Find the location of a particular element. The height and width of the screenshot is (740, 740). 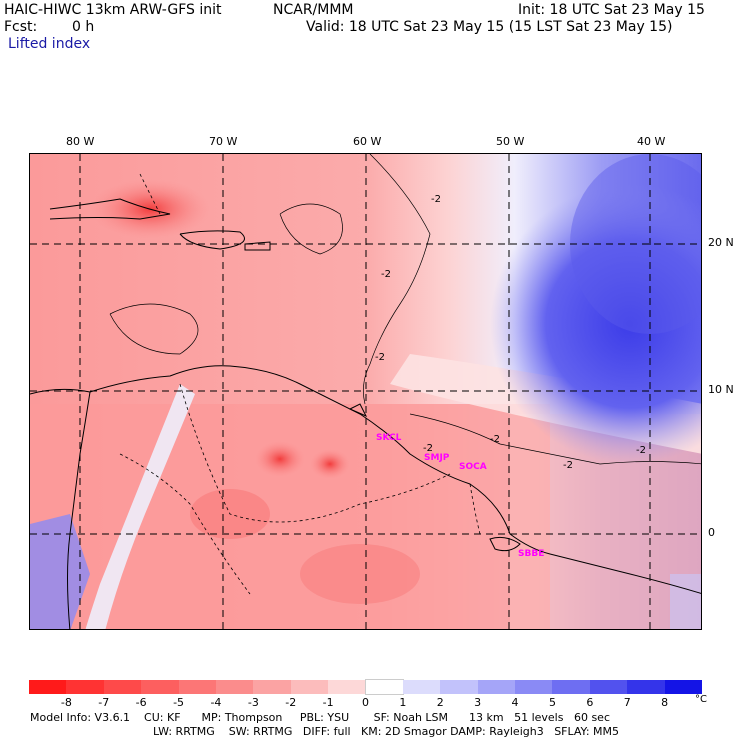

coast-puerto-rico is located at coordinates (257, 246).